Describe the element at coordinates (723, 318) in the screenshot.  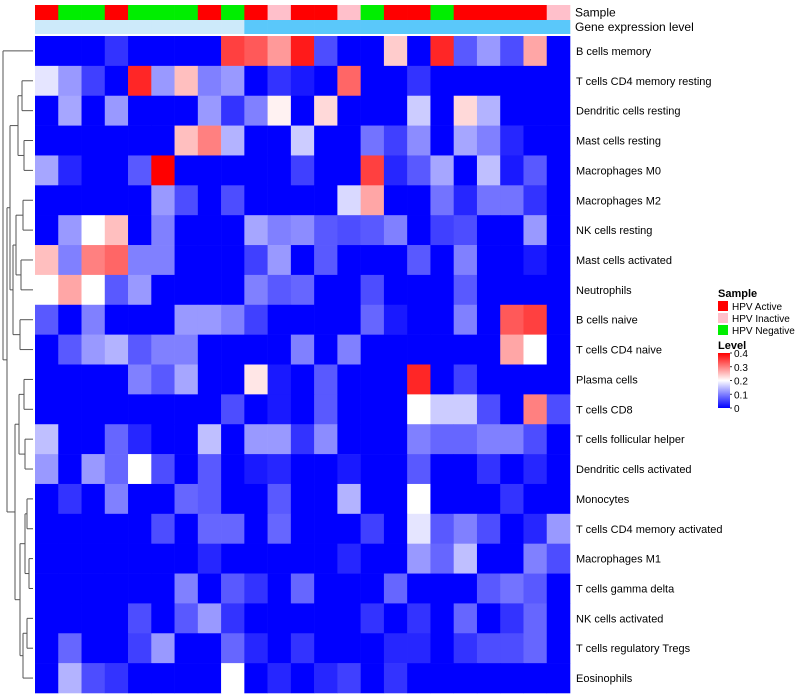
I see `legend-swatch` at that location.